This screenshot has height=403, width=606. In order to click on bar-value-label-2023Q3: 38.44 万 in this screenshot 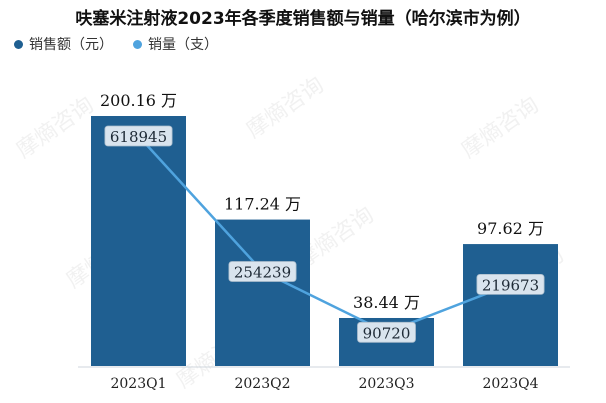, I will do `click(386, 302)`.